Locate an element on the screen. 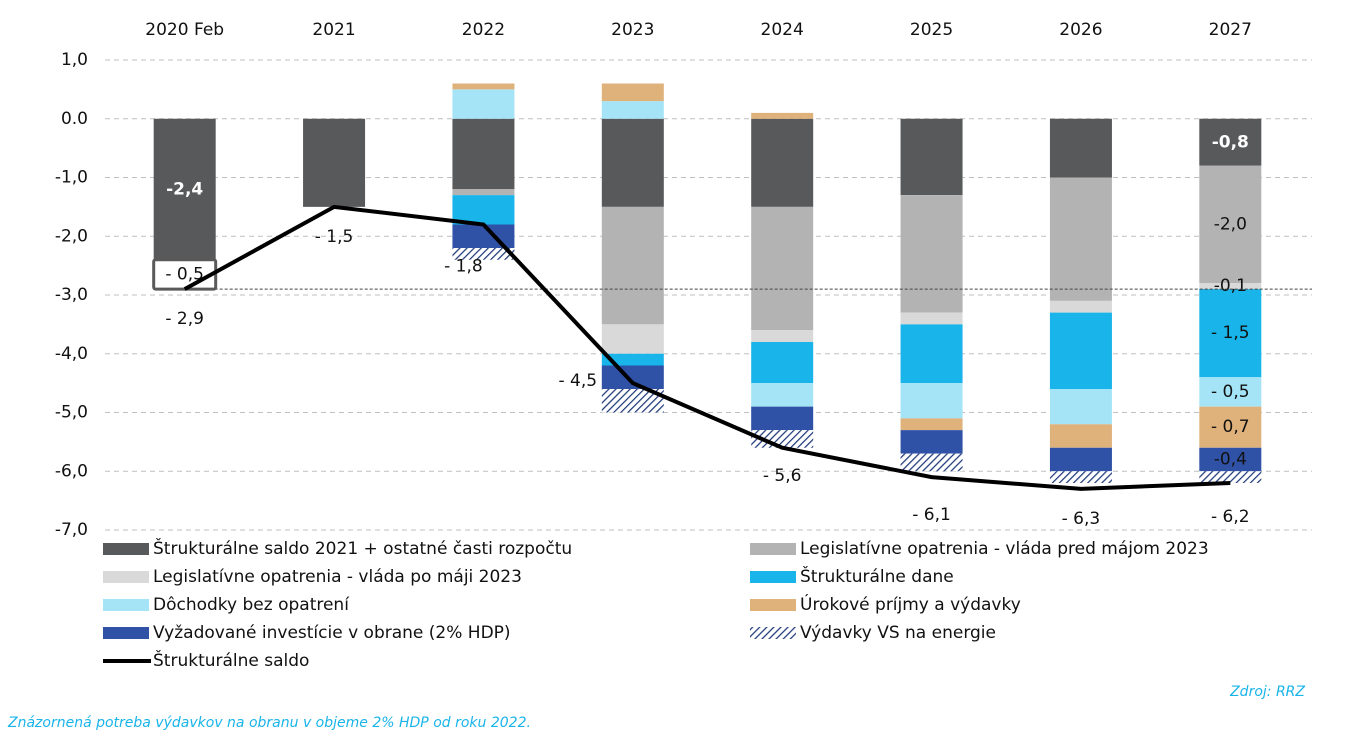  data-label: -0,4 is located at coordinates (1230, 460).